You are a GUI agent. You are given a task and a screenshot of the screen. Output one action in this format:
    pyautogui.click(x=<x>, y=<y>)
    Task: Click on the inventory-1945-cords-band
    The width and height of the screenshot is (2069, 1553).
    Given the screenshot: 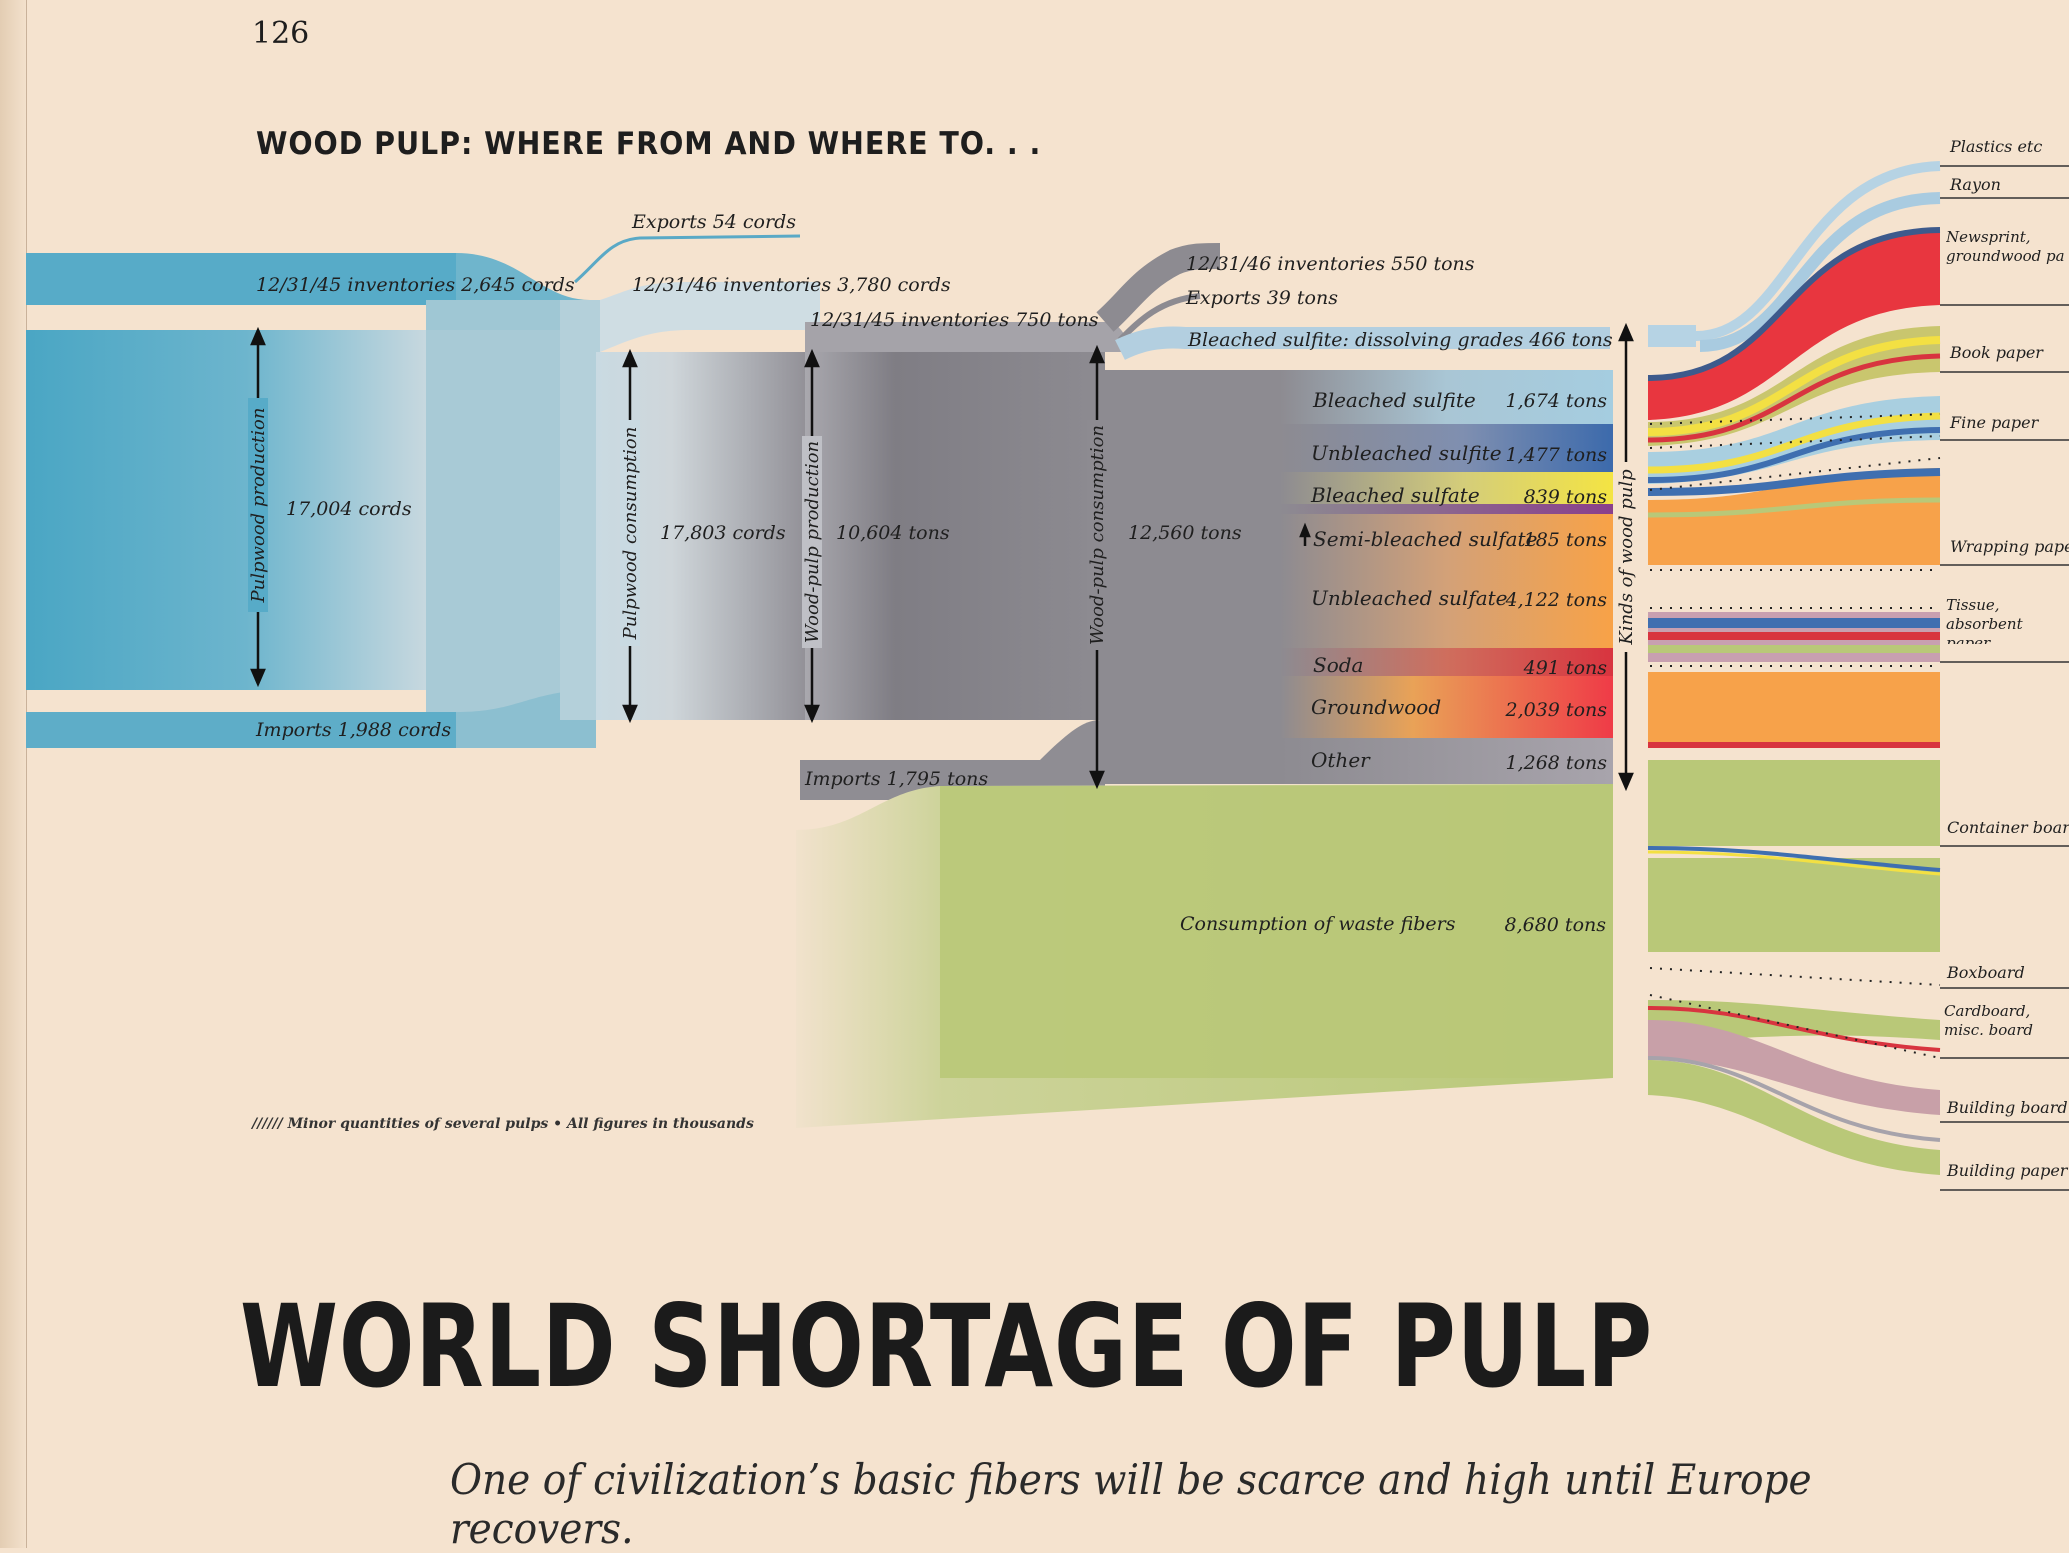 What is the action you would take?
    pyautogui.click(x=241, y=279)
    